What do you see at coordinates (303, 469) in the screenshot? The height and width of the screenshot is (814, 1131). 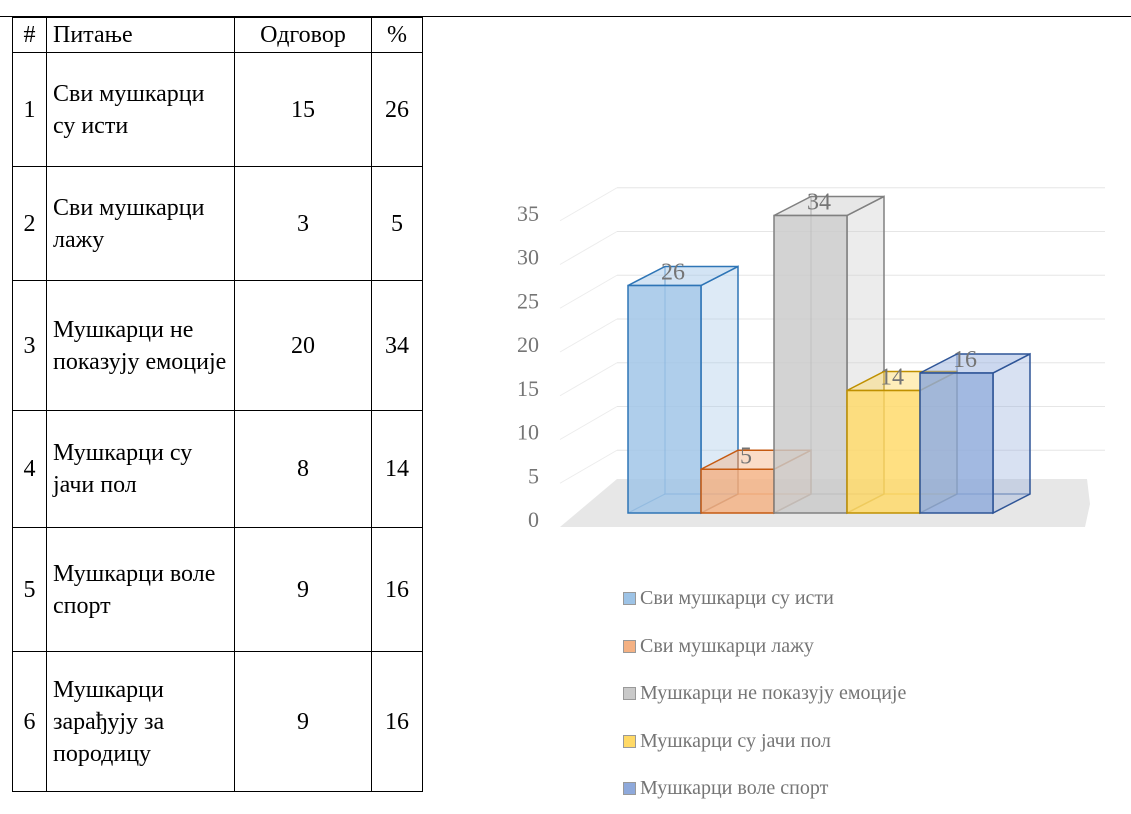 I see `row-answer: 8` at bounding box center [303, 469].